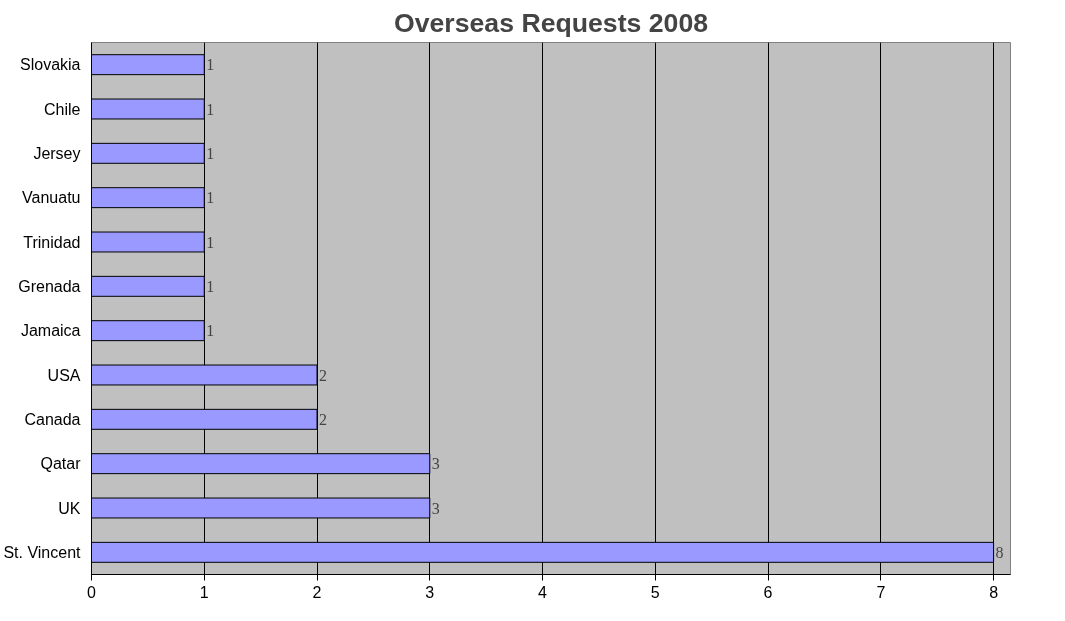 This screenshot has width=1065, height=621. I want to click on x-tick-label: 5, so click(655, 592).